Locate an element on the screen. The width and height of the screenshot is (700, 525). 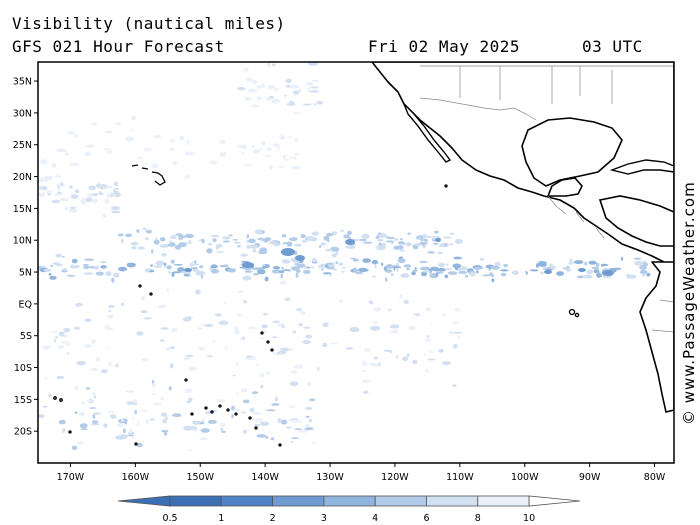
lat-tick-label: 25N is located at coordinates (22, 145).